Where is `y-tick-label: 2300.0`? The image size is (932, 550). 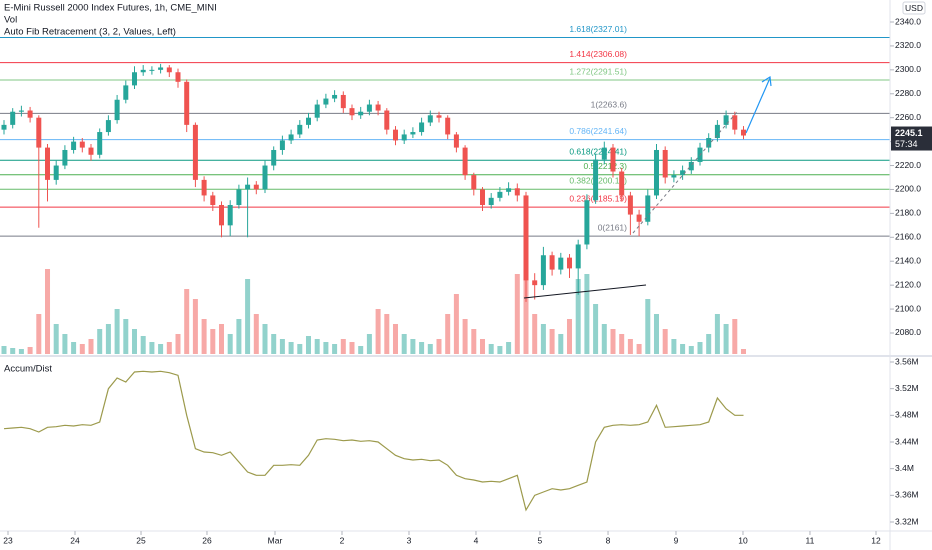 y-tick-label: 2300.0 is located at coordinates (908, 69).